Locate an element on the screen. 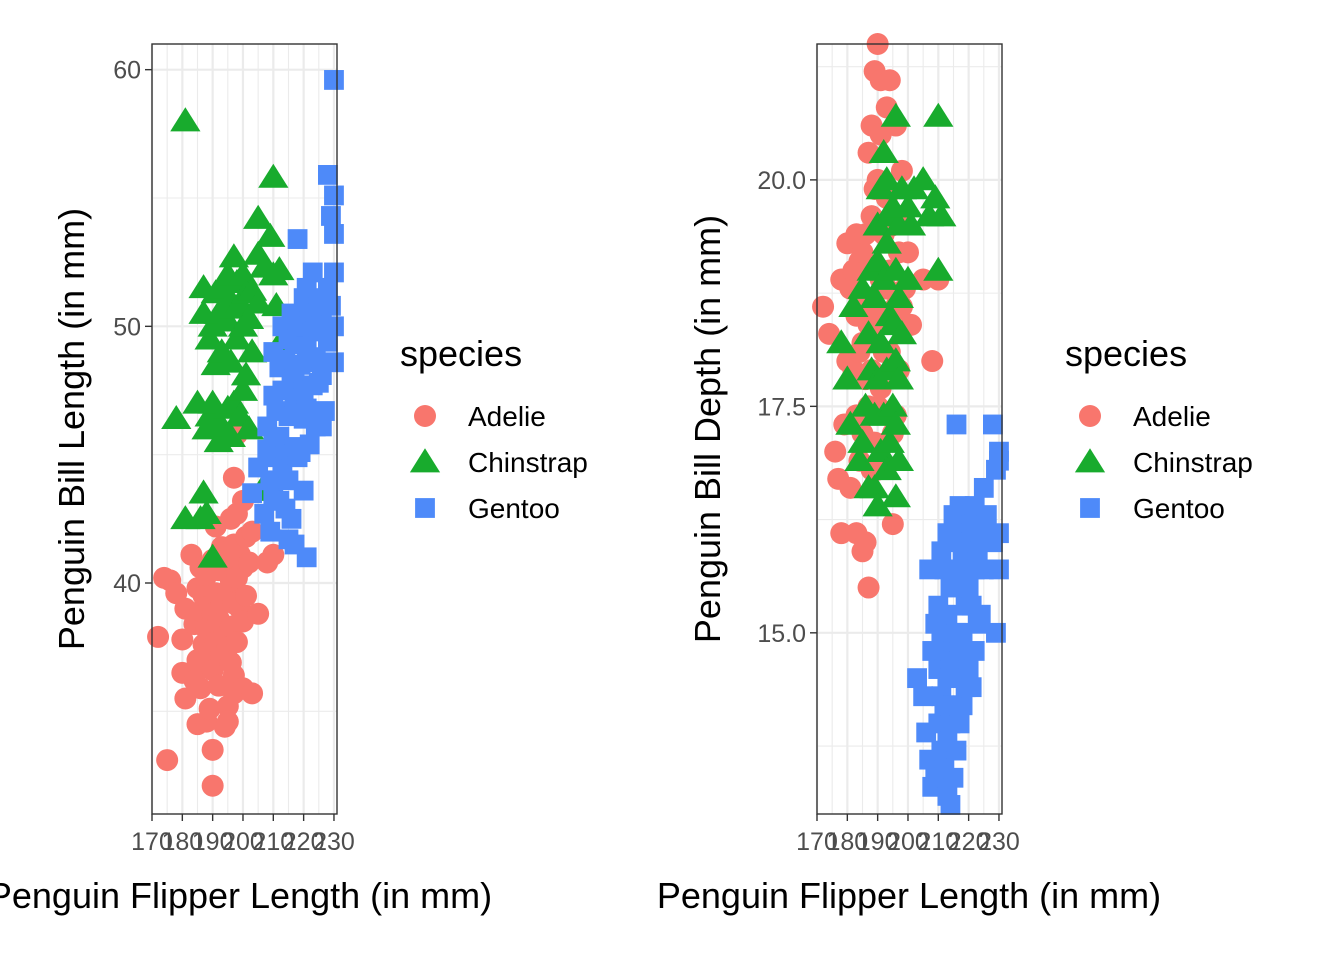  legend-key-adelie is located at coordinates (1090, 416).